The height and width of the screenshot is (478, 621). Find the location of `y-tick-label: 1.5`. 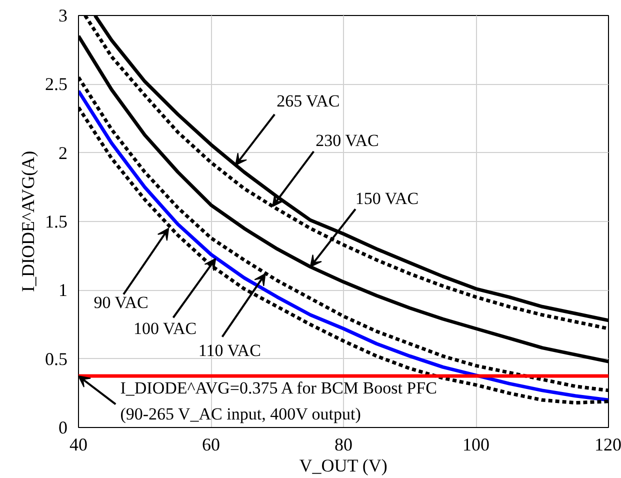

y-tick-label: 1.5 is located at coordinates (56, 222).